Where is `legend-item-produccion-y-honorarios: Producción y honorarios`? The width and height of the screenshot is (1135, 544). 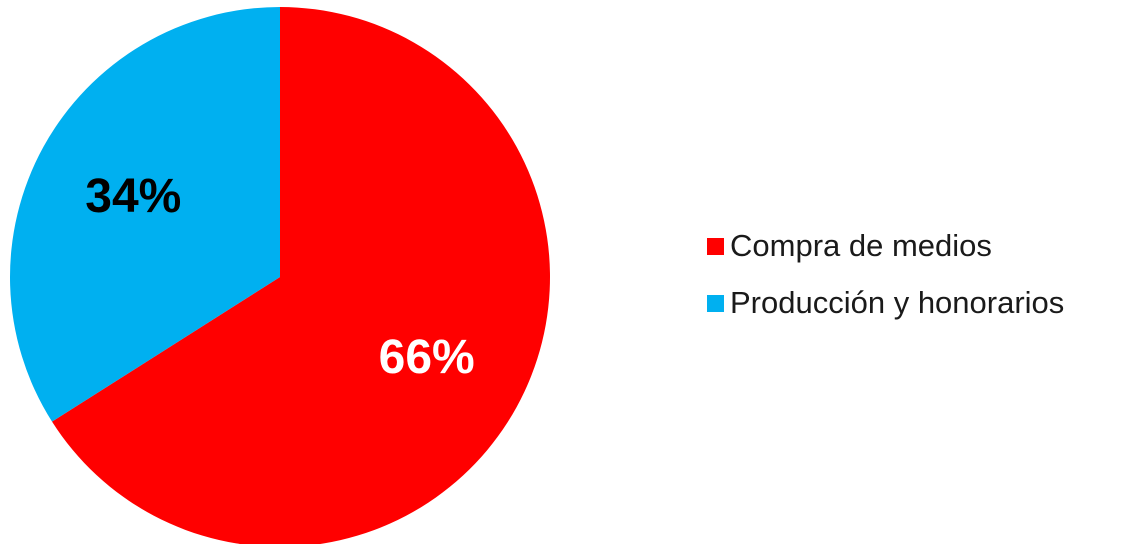
legend-item-produccion-y-honorarios: Producción y honorarios is located at coordinates (885, 303).